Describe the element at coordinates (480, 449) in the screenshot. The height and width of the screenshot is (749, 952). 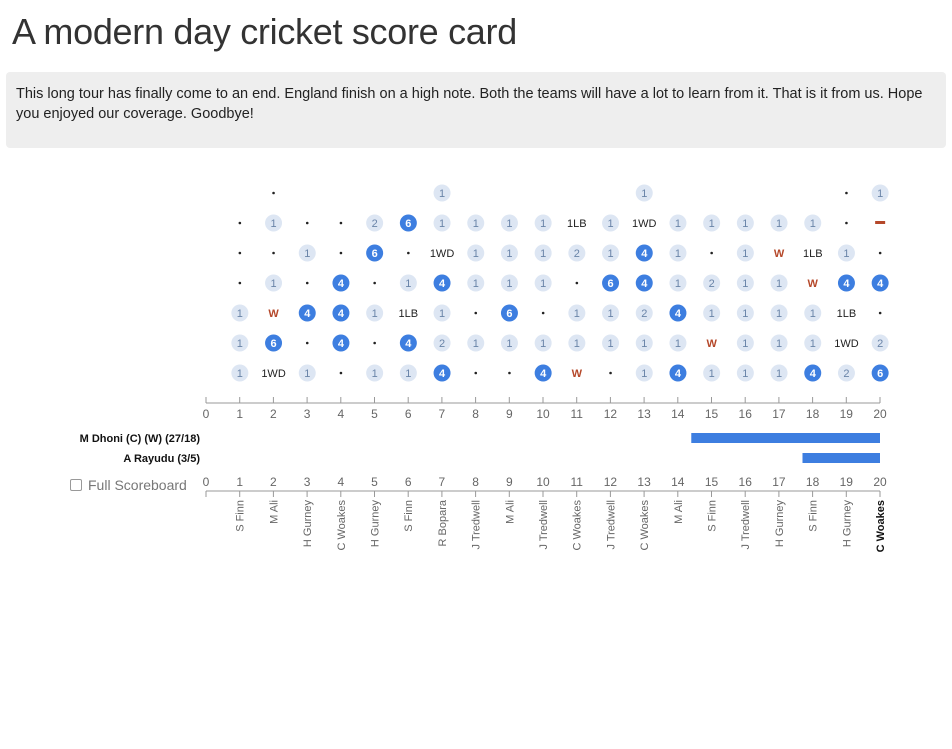
I see `batting-partnership-bars: M Dhoni (C) (W) (27/18) A Rayudu (3/5)` at that location.